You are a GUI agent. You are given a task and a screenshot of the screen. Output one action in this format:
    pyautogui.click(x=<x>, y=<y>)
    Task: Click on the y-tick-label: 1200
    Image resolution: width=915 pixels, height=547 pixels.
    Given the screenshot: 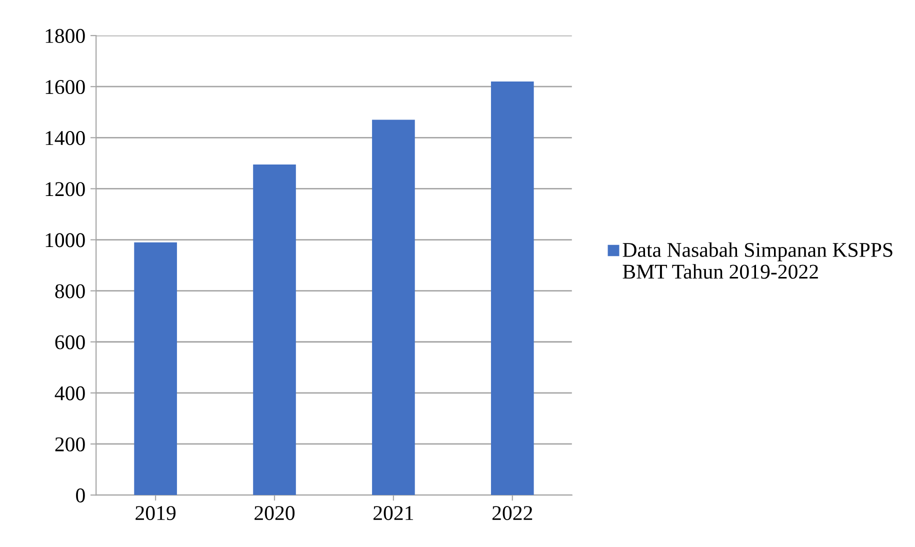 What is the action you would take?
    pyautogui.click(x=65, y=189)
    